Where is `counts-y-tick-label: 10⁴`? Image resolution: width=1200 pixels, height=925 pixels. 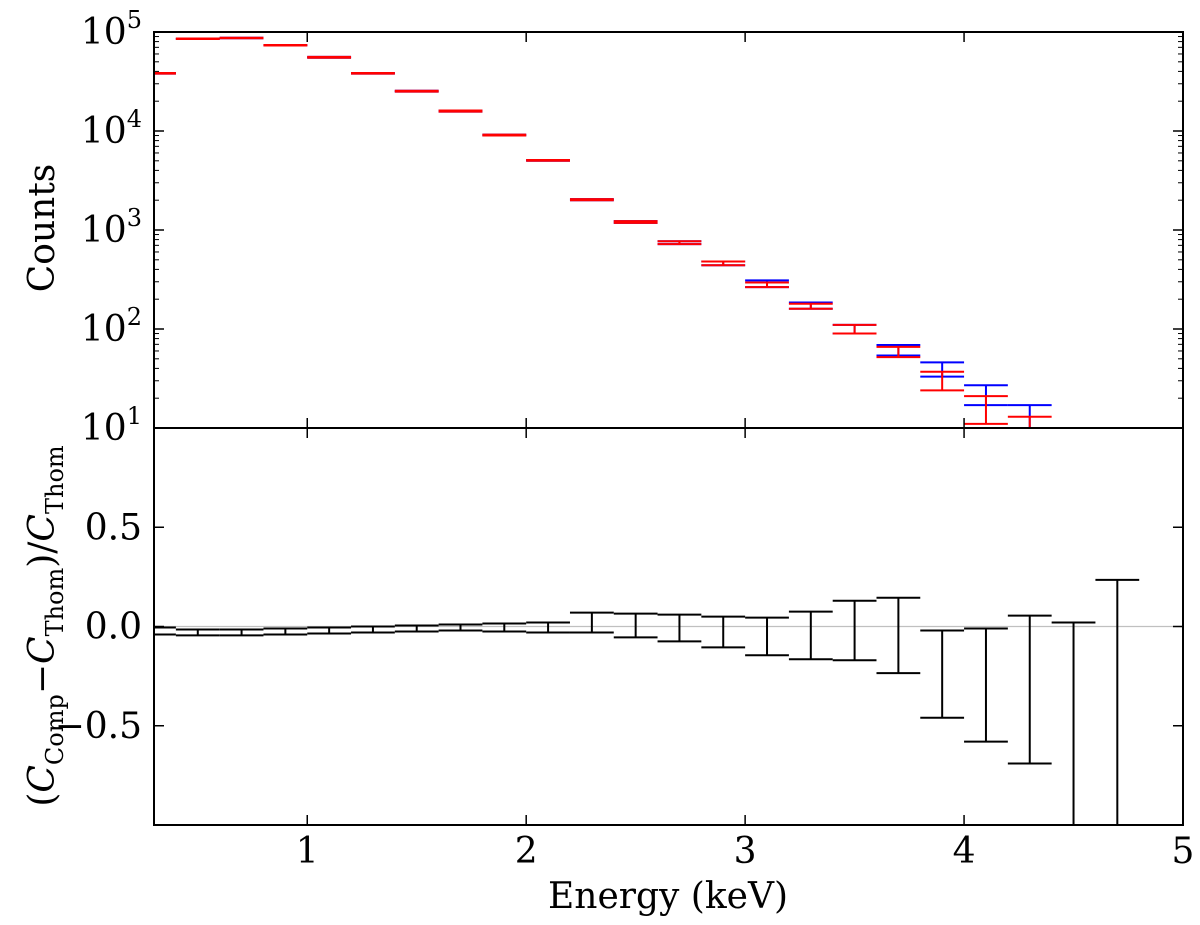 counts-y-tick-label: 10⁴ is located at coordinates (111, 128).